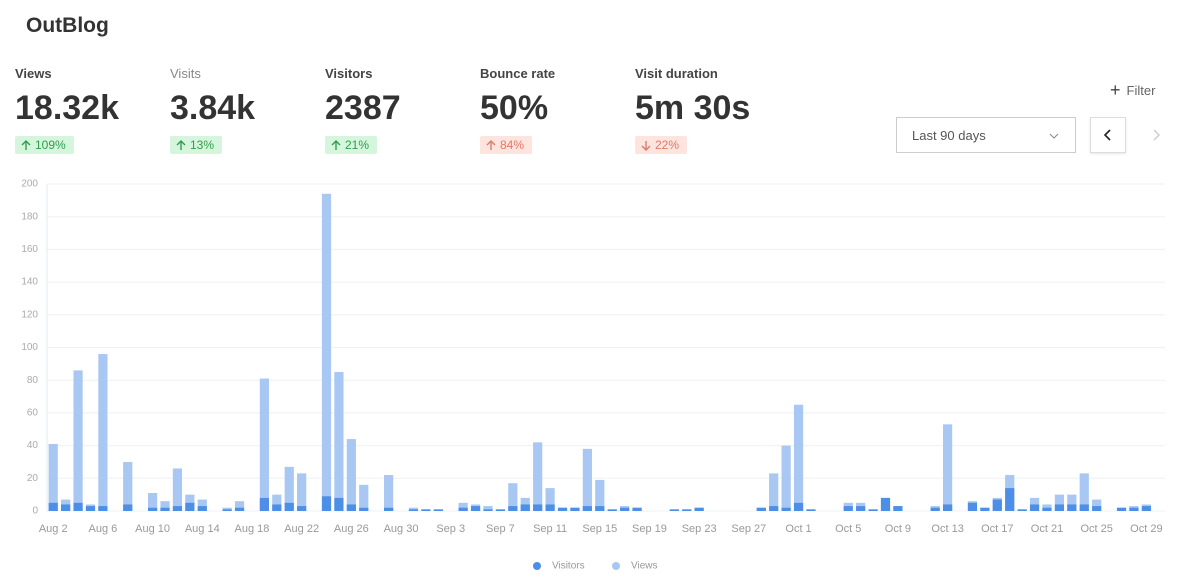 Image resolution: width=1200 pixels, height=581 pixels. I want to click on stat-change: 22%, so click(661, 145).